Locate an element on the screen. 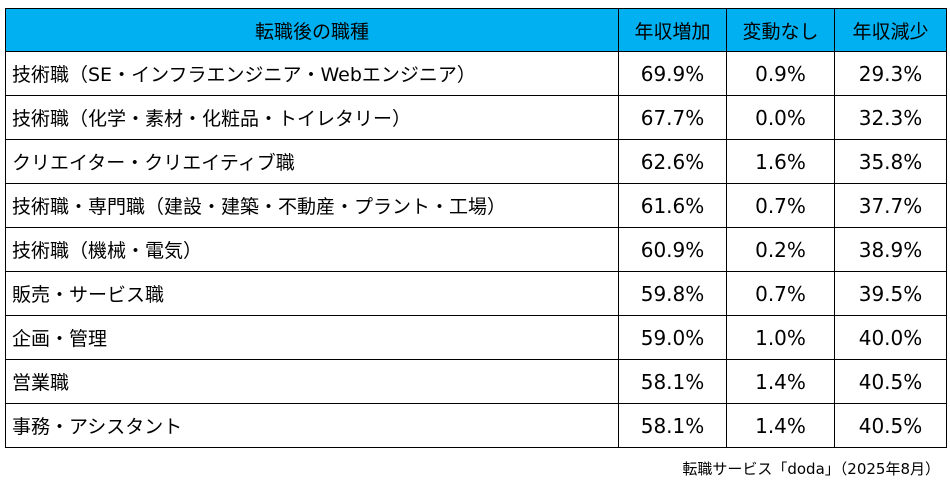 This screenshot has width=950, height=486. job-type-cell: 技術職（SE・インフラエンジニア・Webエンジニア） is located at coordinates (312, 73).